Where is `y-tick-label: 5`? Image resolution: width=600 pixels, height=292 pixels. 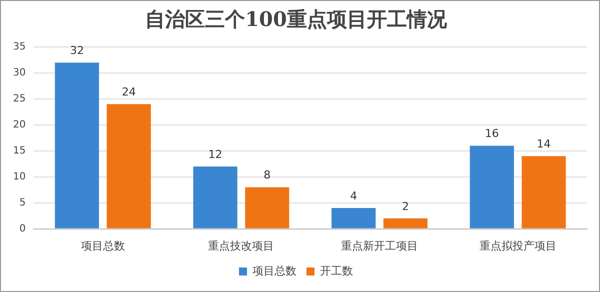 y-tick-label: 5 is located at coordinates (22, 202).